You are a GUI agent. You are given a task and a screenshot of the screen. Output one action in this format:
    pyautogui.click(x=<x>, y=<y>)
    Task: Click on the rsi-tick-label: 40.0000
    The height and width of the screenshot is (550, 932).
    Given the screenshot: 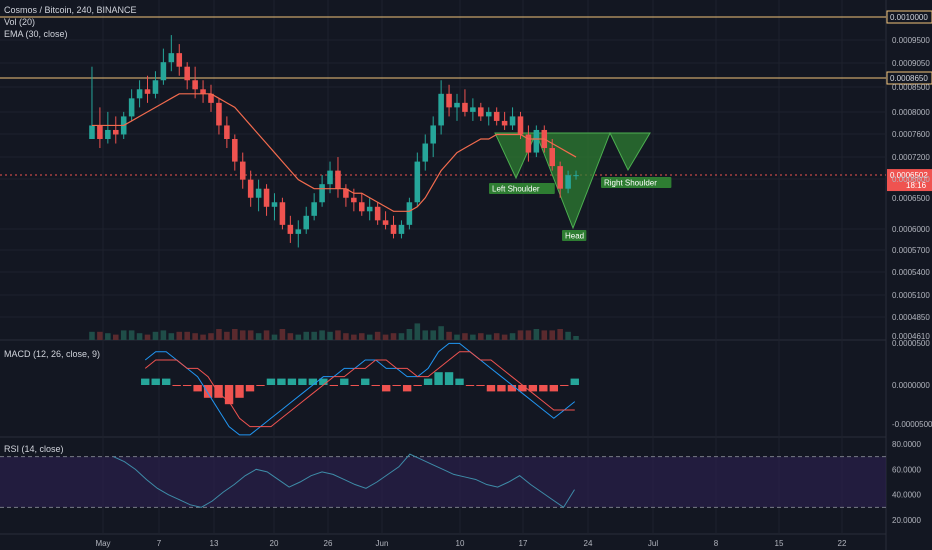 What is the action you would take?
    pyautogui.click(x=906, y=495)
    